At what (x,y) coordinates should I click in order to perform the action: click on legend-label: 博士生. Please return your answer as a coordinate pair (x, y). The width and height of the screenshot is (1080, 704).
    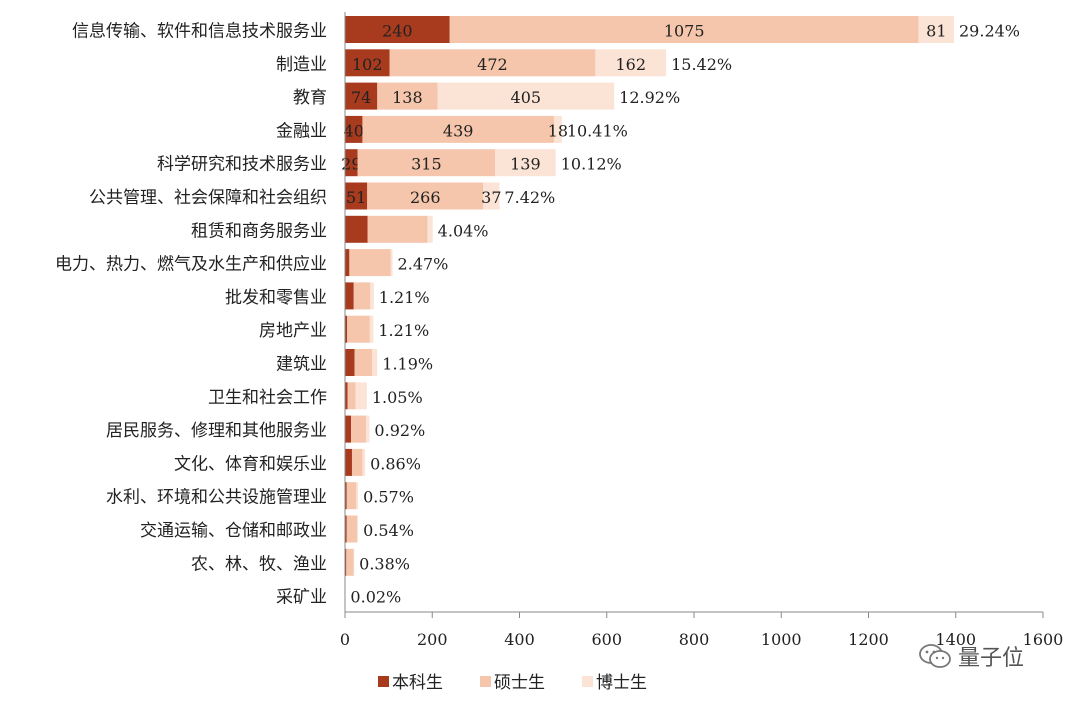
    Looking at the image, I should click on (621, 683).